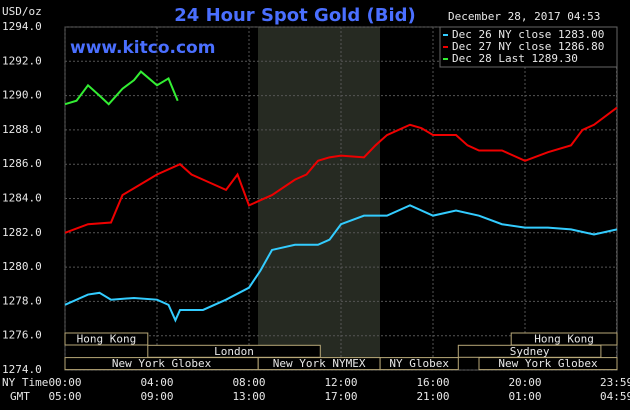  I want to click on y-tick-label: 1280.0, so click(22, 266).